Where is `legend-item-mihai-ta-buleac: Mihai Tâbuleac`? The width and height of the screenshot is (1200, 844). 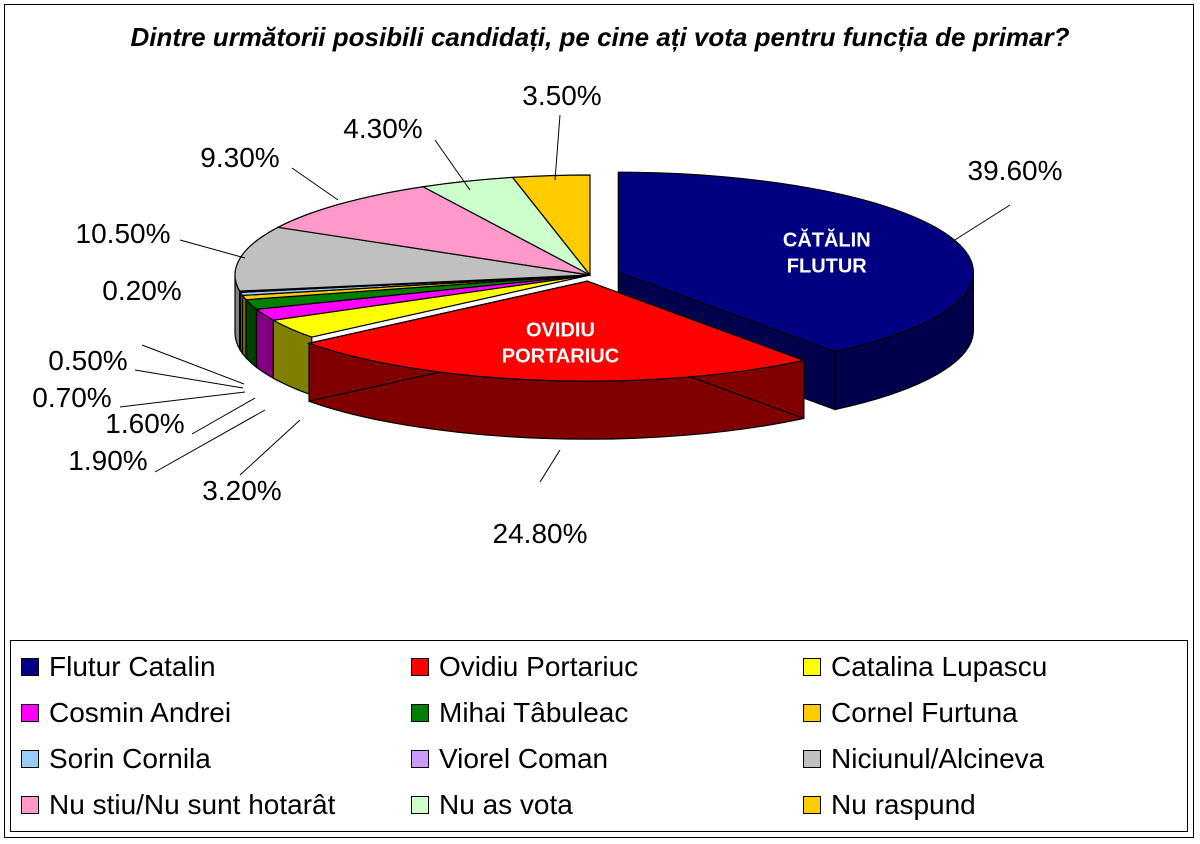 legend-item-mihai-ta-buleac: Mihai Tâbuleac is located at coordinates (519, 713).